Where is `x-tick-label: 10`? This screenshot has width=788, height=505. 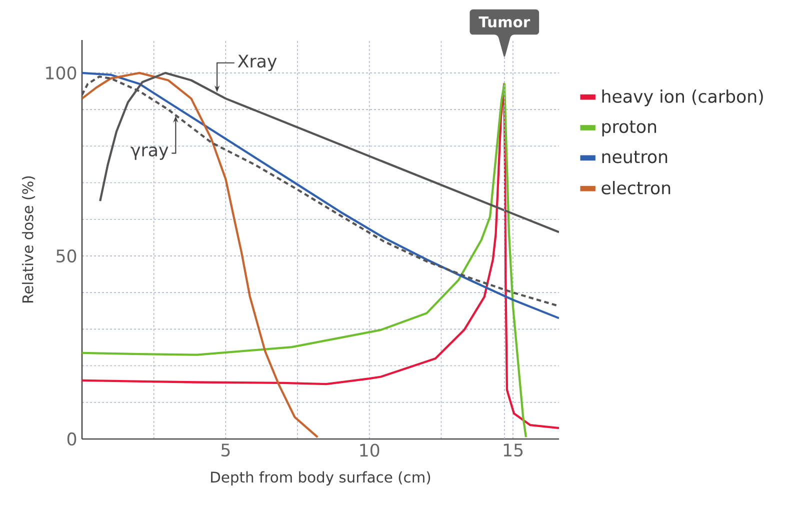 x-tick-label: 10 is located at coordinates (370, 450).